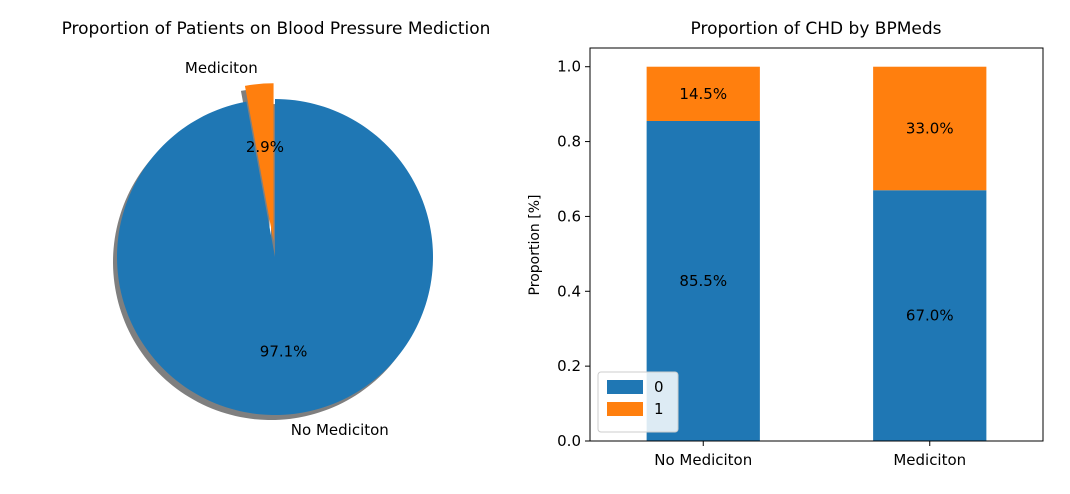 The width and height of the screenshot is (1070, 494). I want to click on bar-data-label-mediciton-series-1: 33.0%, so click(930, 128).